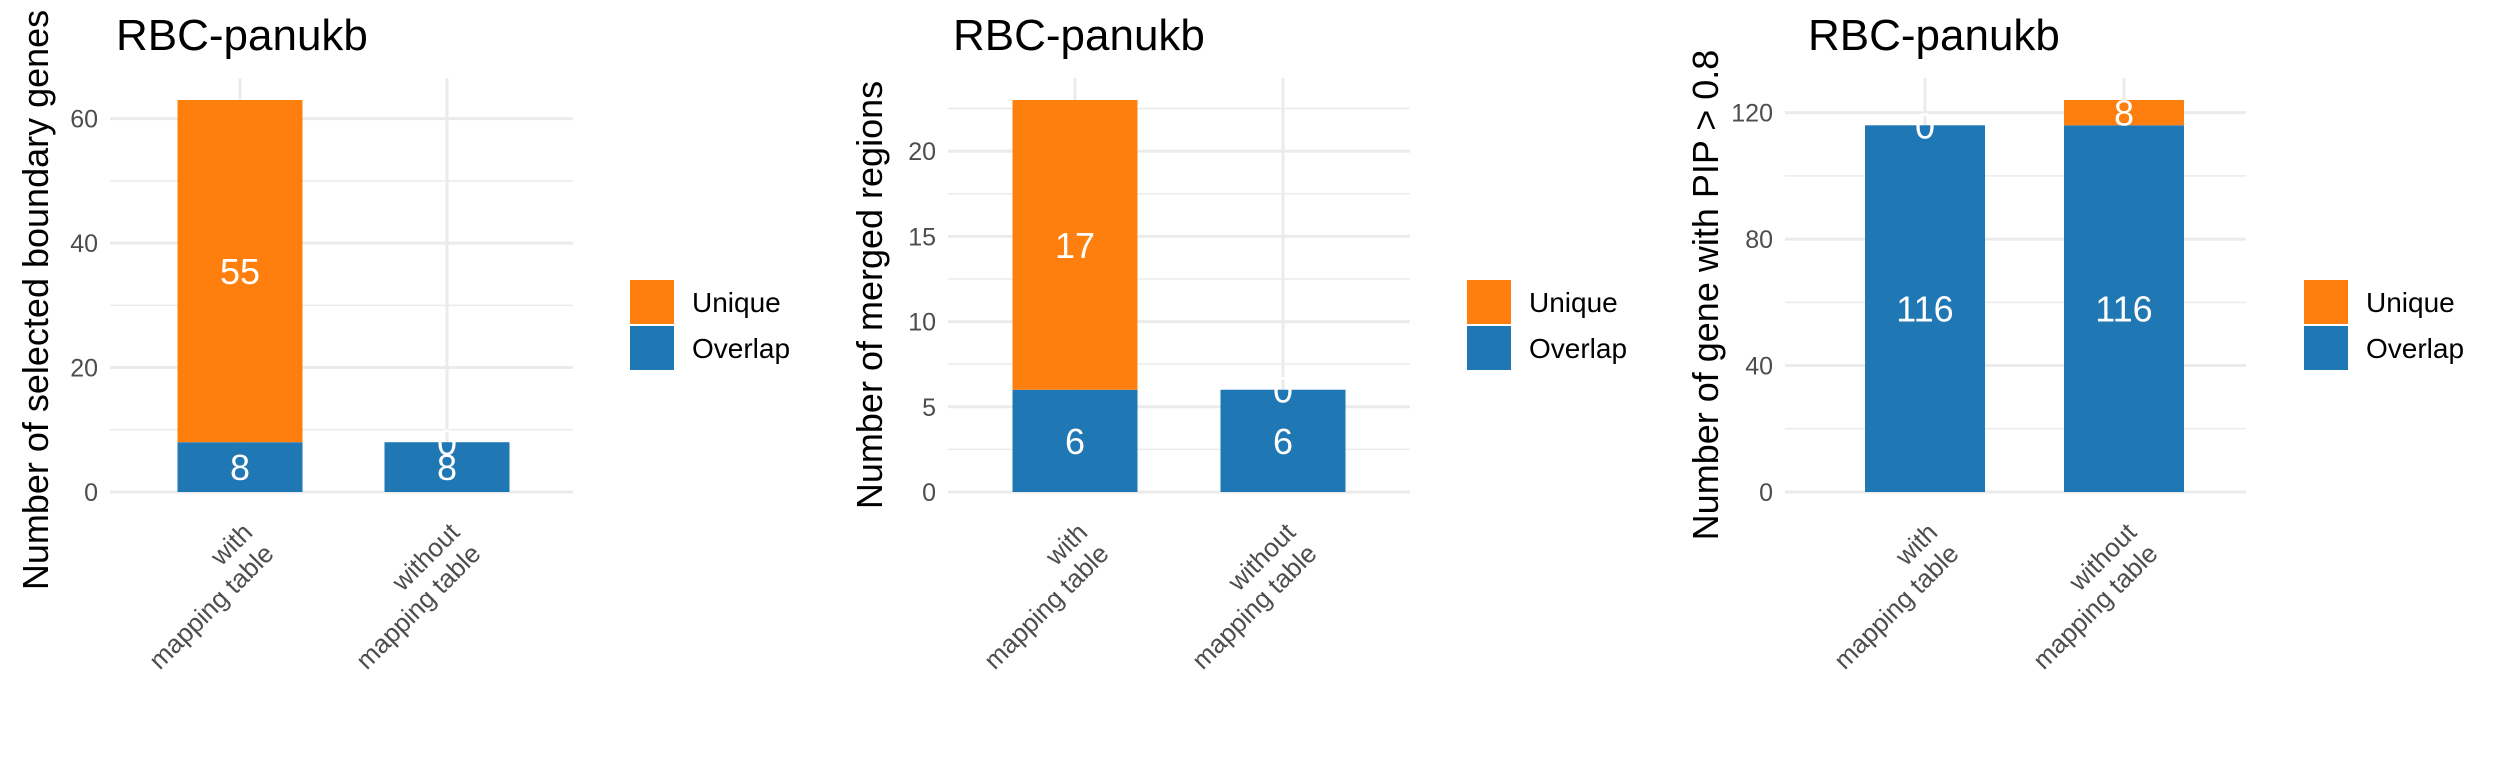  I want to click on y-axis-label: Number of merged regions, so click(869, 295).